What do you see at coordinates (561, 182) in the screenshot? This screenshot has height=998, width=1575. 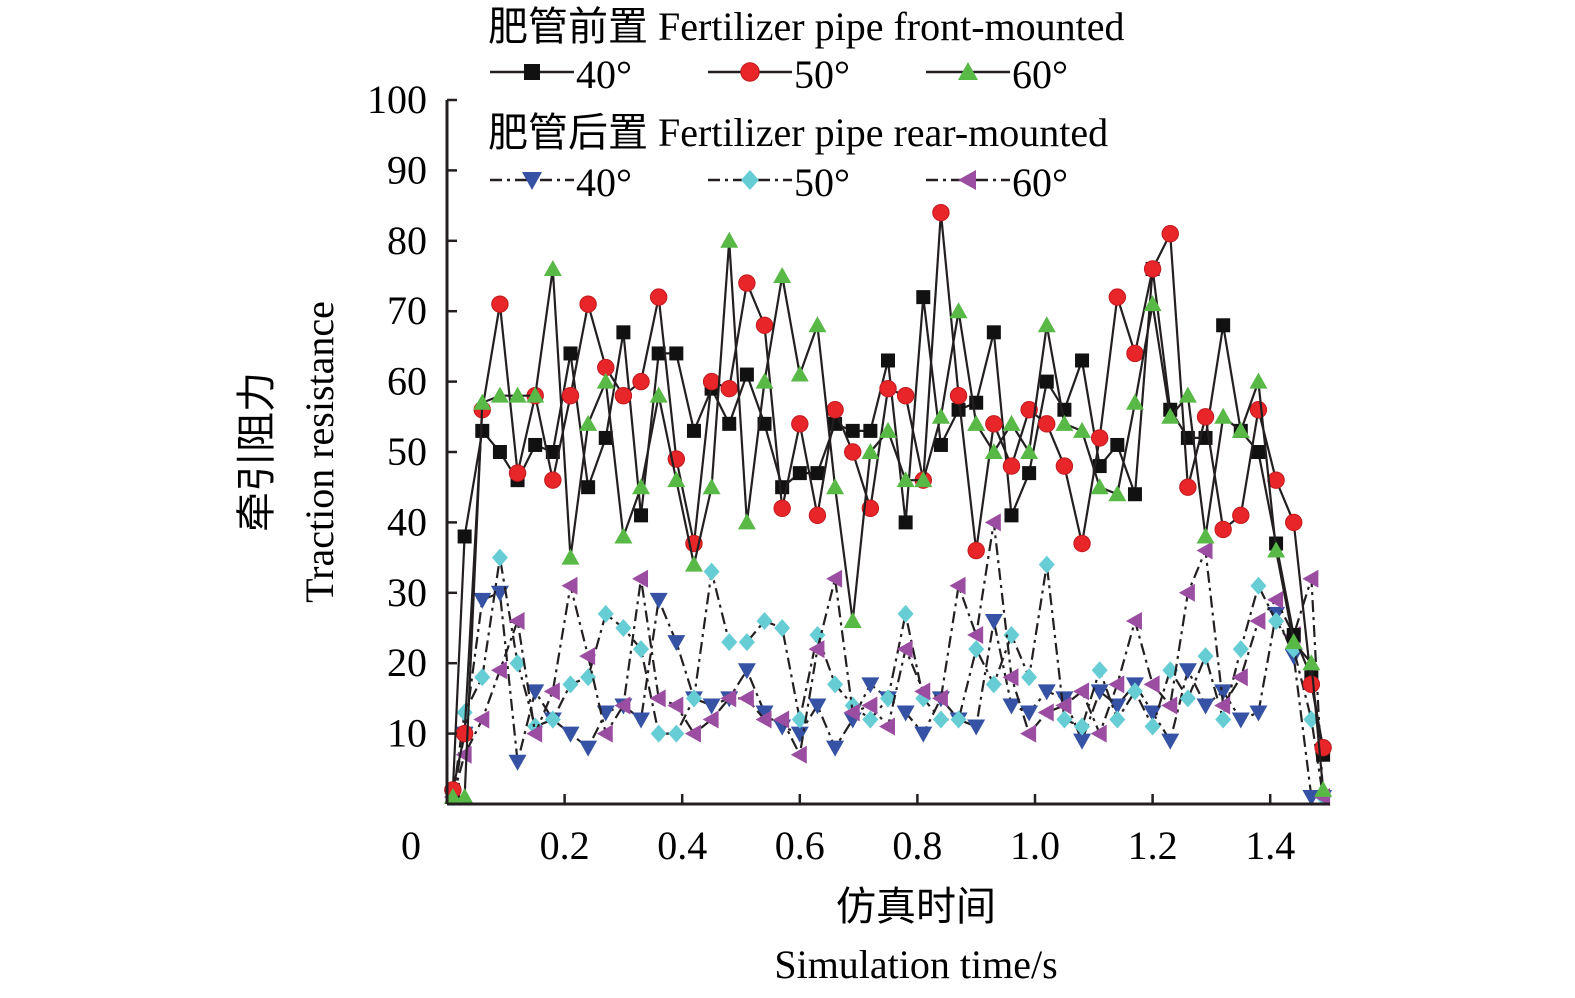 I see `legend-item: 40°` at bounding box center [561, 182].